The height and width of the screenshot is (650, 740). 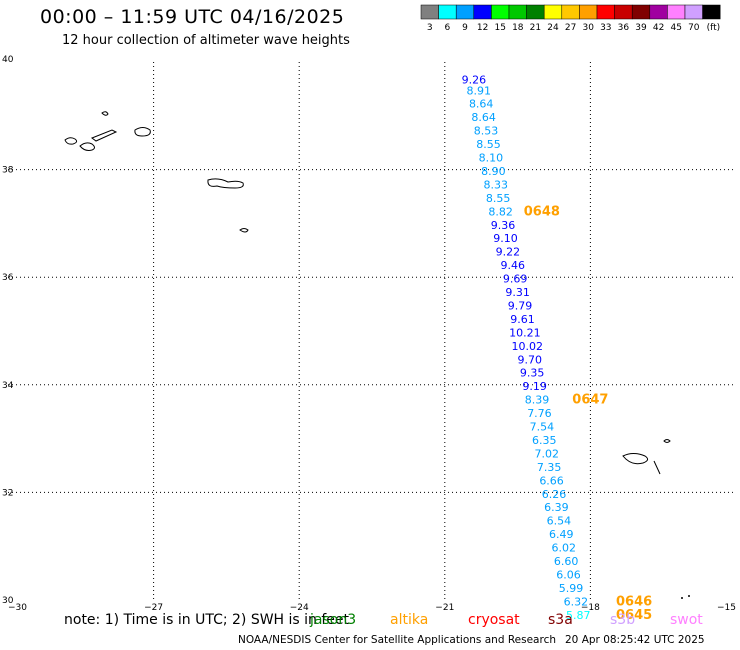 What do you see at coordinates (500, 211) in the screenshot?
I see `wave-height-value: 8.82` at bounding box center [500, 211].